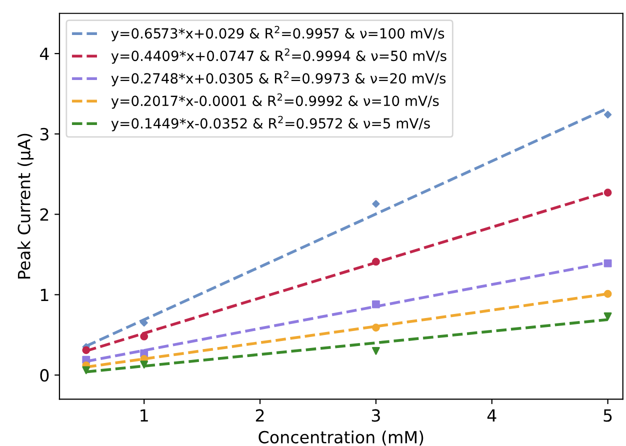  Describe the element at coordinates (144, 415) in the screenshot. I see `x-tick-label: 1` at that location.